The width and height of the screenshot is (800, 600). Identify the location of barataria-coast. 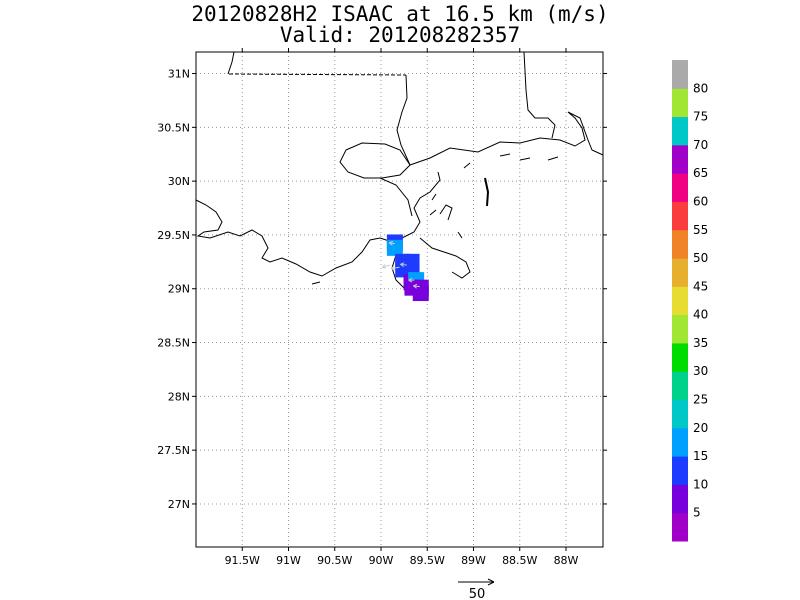
(396, 197).